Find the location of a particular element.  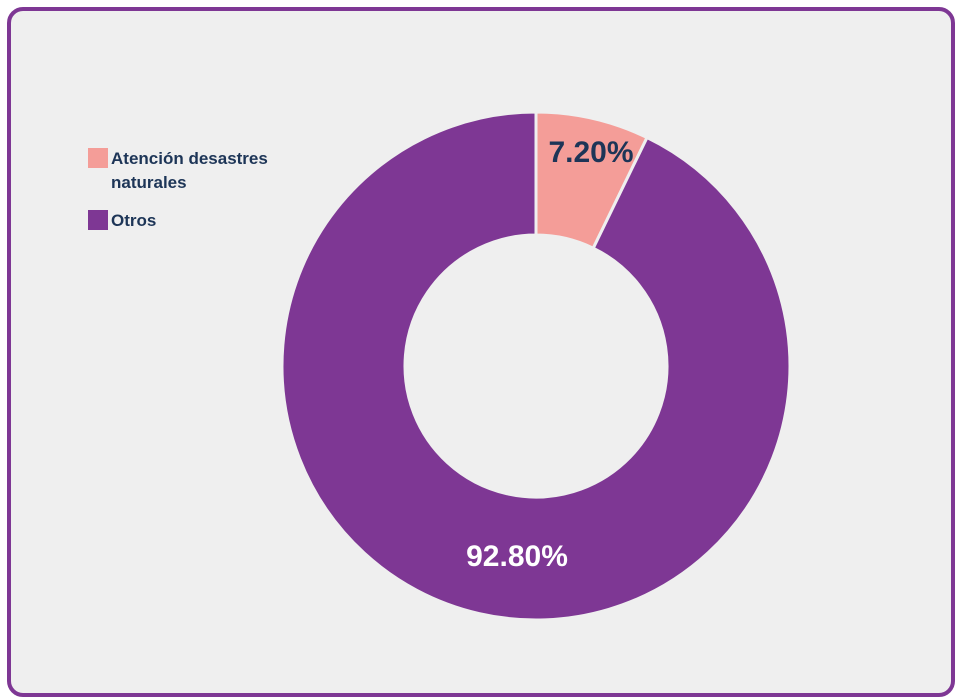

legend-item-atencion: Atención desastres naturales is located at coordinates (199, 171).